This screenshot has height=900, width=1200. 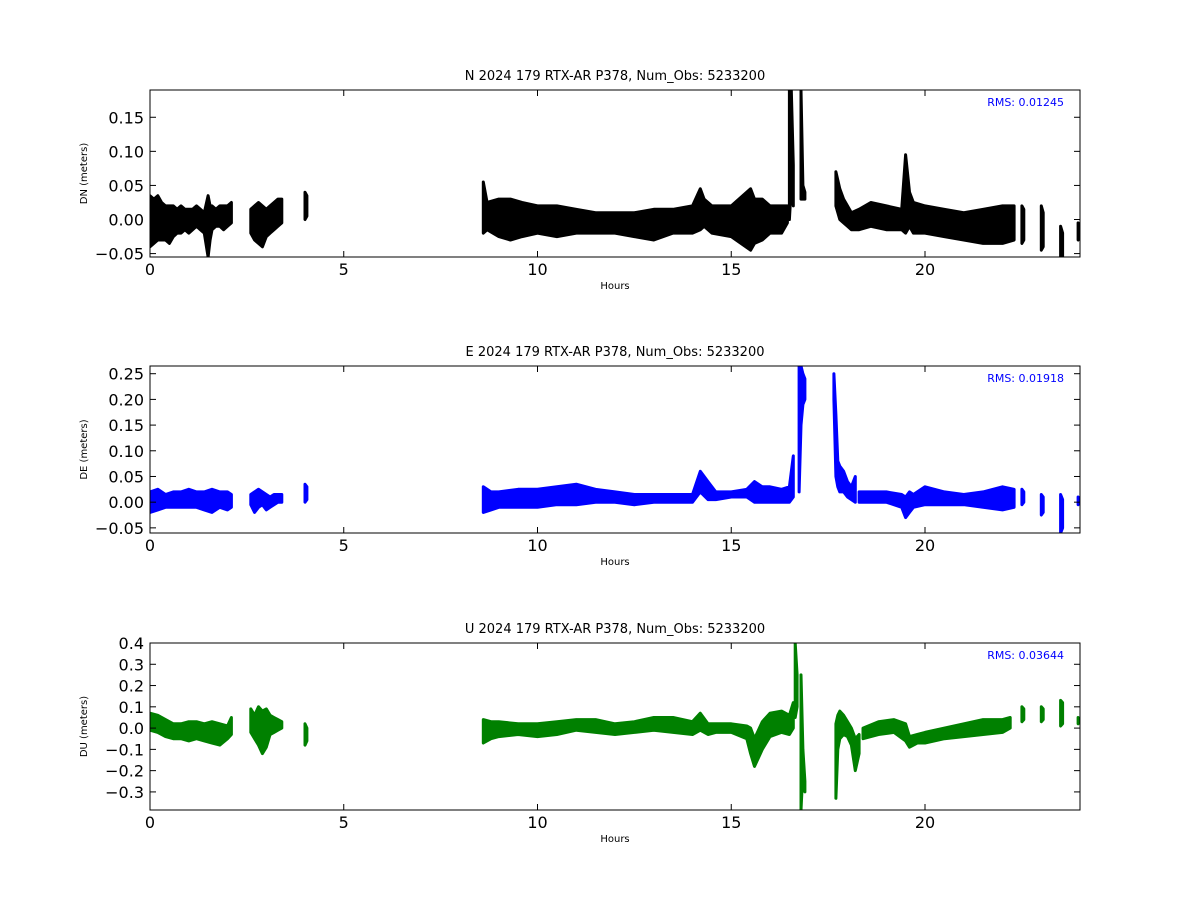 I want to click on y-tick-label: 0.2, so click(x=131, y=686).